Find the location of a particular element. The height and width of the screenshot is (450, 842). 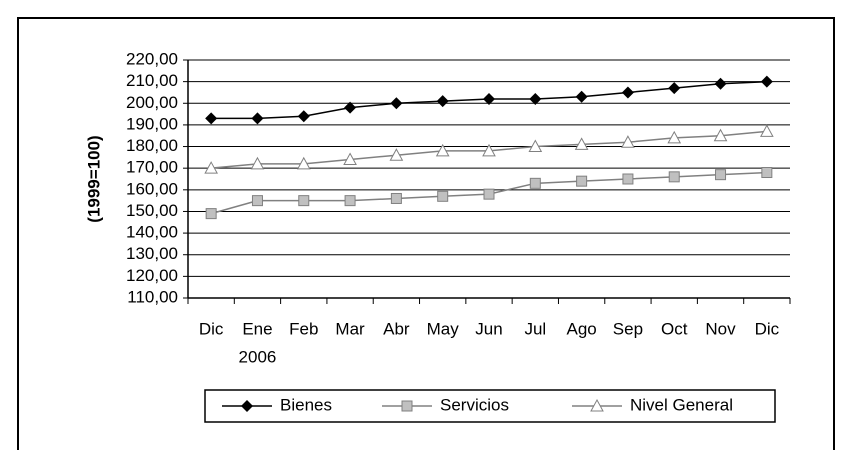

x-tick-label: Jul is located at coordinates (535, 328).